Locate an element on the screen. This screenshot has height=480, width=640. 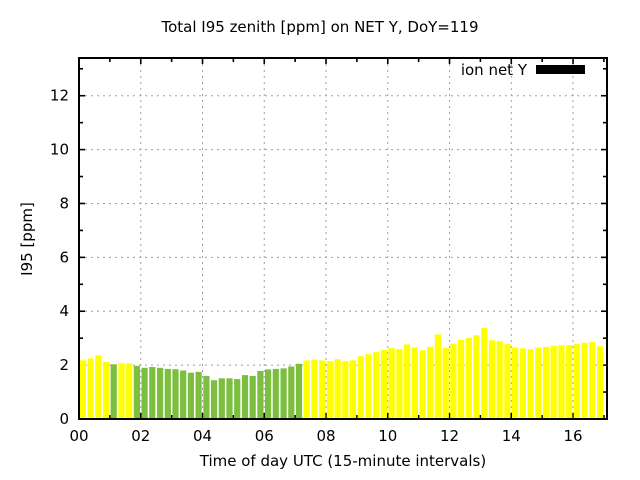
bar-02:15 is located at coordinates (152, 393).